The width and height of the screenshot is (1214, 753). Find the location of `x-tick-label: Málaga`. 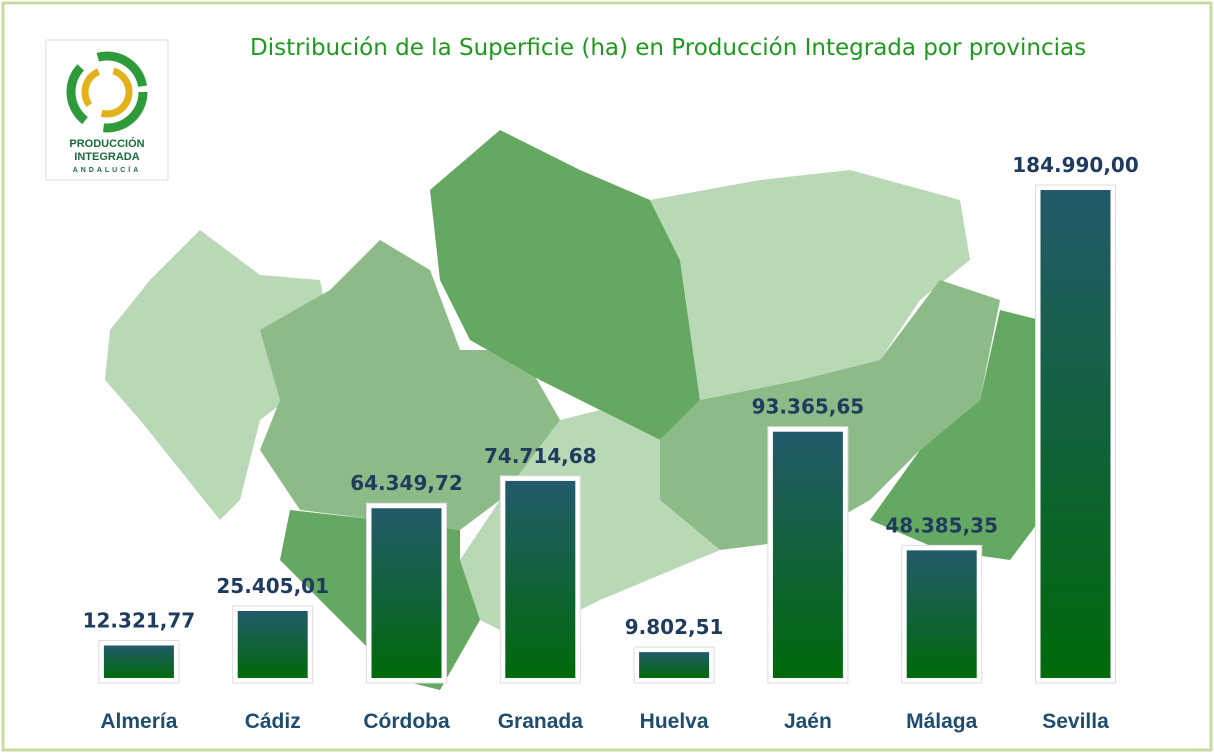

x-tick-label: Málaga is located at coordinates (942, 721).